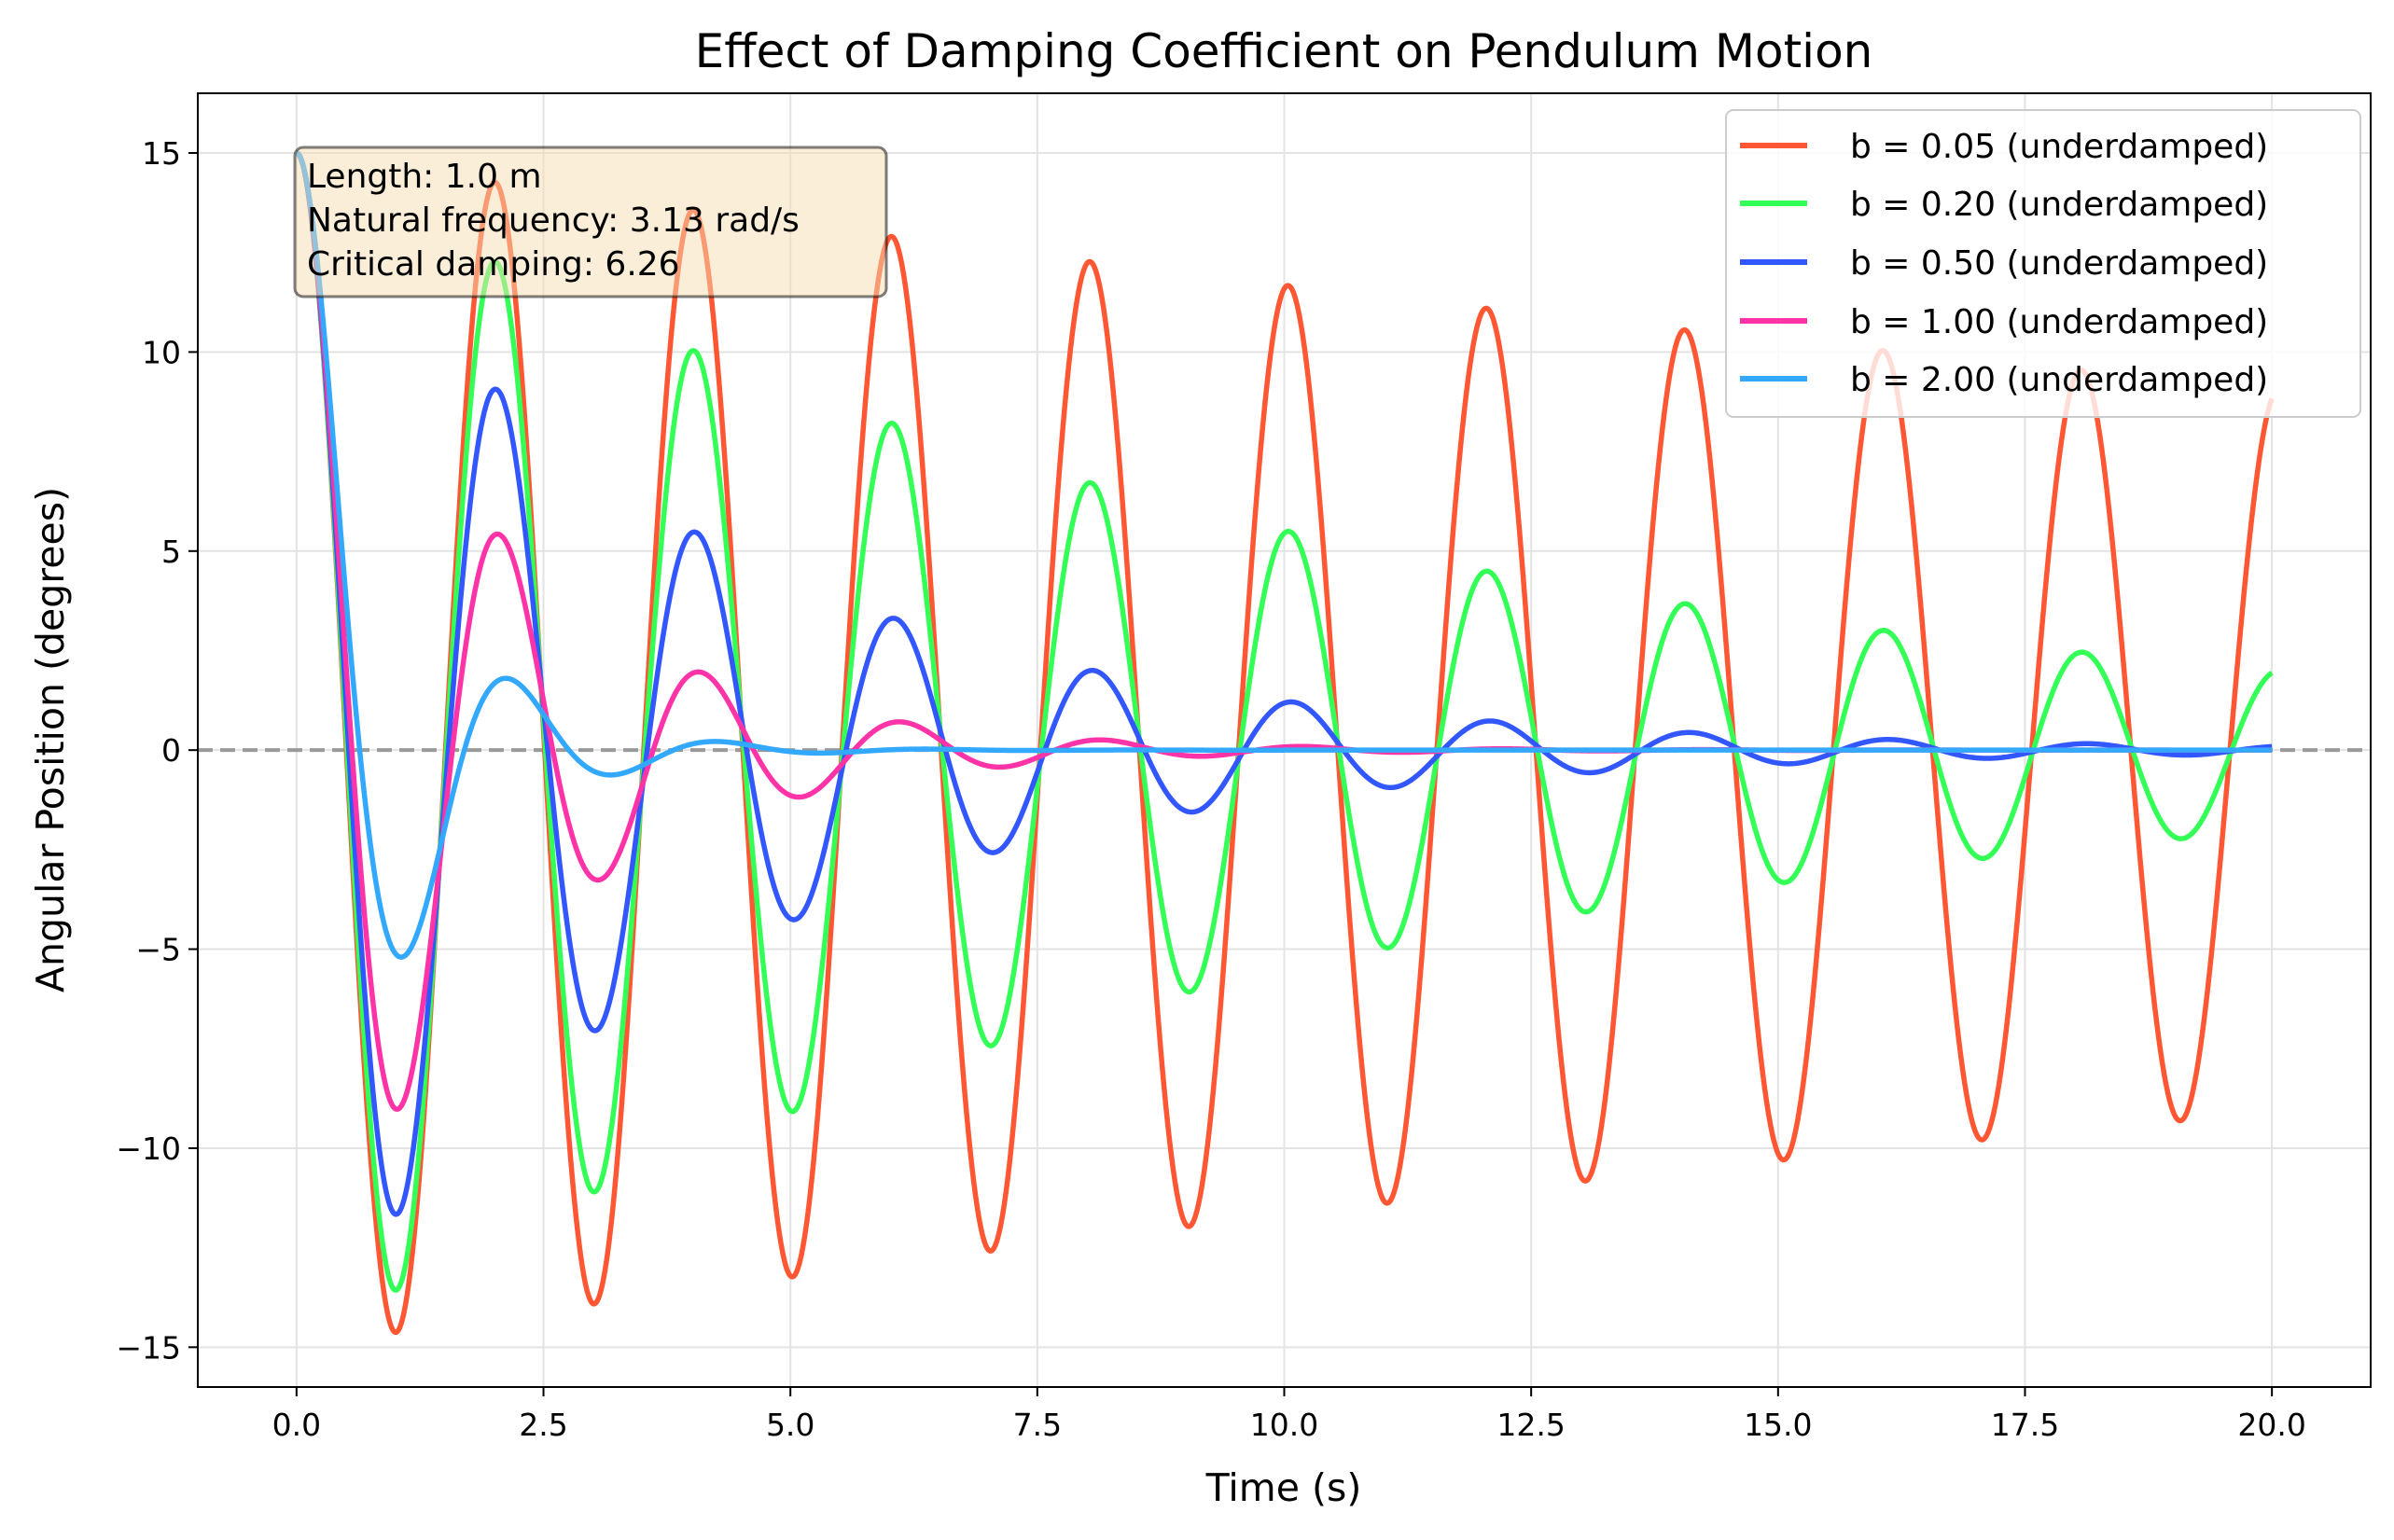 The width and height of the screenshot is (2394, 1540). What do you see at coordinates (543, 1425) in the screenshot?
I see `x-tick-label: 2.5` at bounding box center [543, 1425].